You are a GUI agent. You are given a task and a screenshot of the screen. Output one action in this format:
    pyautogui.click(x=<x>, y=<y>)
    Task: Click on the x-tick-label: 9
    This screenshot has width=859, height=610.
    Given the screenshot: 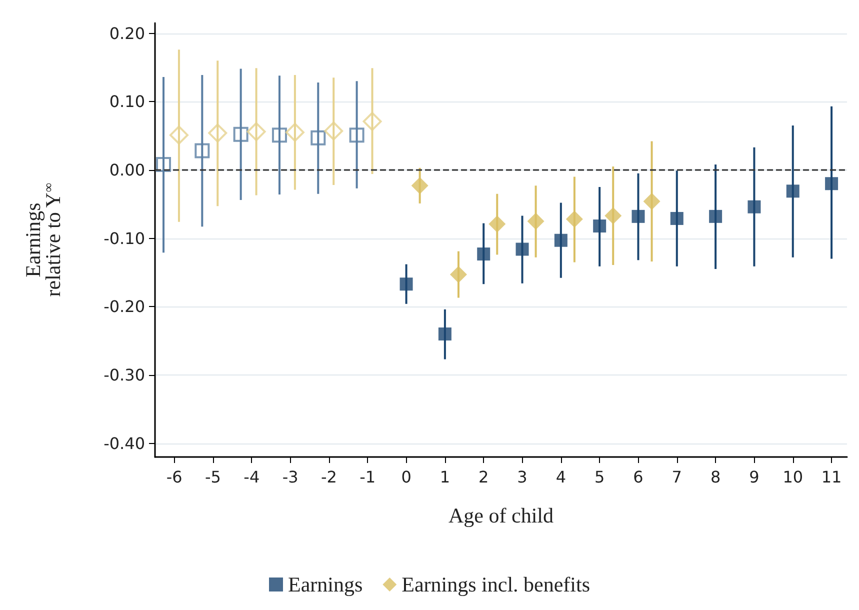 What is the action you would take?
    pyautogui.click(x=754, y=477)
    